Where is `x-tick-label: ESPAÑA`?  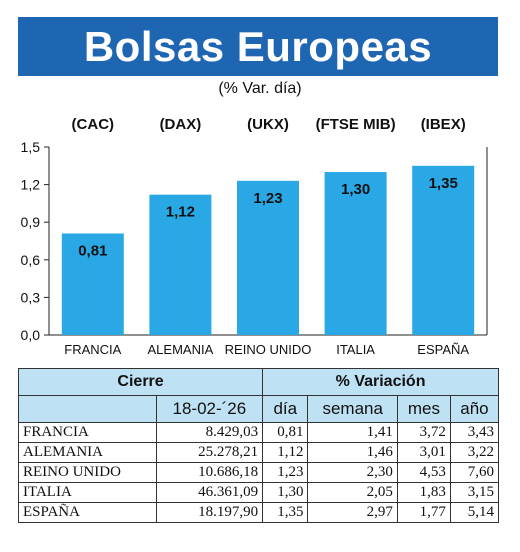 x-tick-label: ESPAÑA is located at coordinates (443, 349).